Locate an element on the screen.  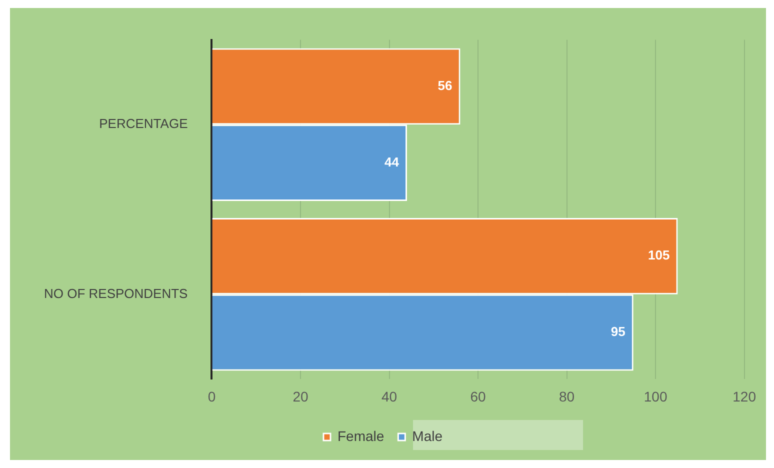
x-tick-label: 120 is located at coordinates (744, 396).